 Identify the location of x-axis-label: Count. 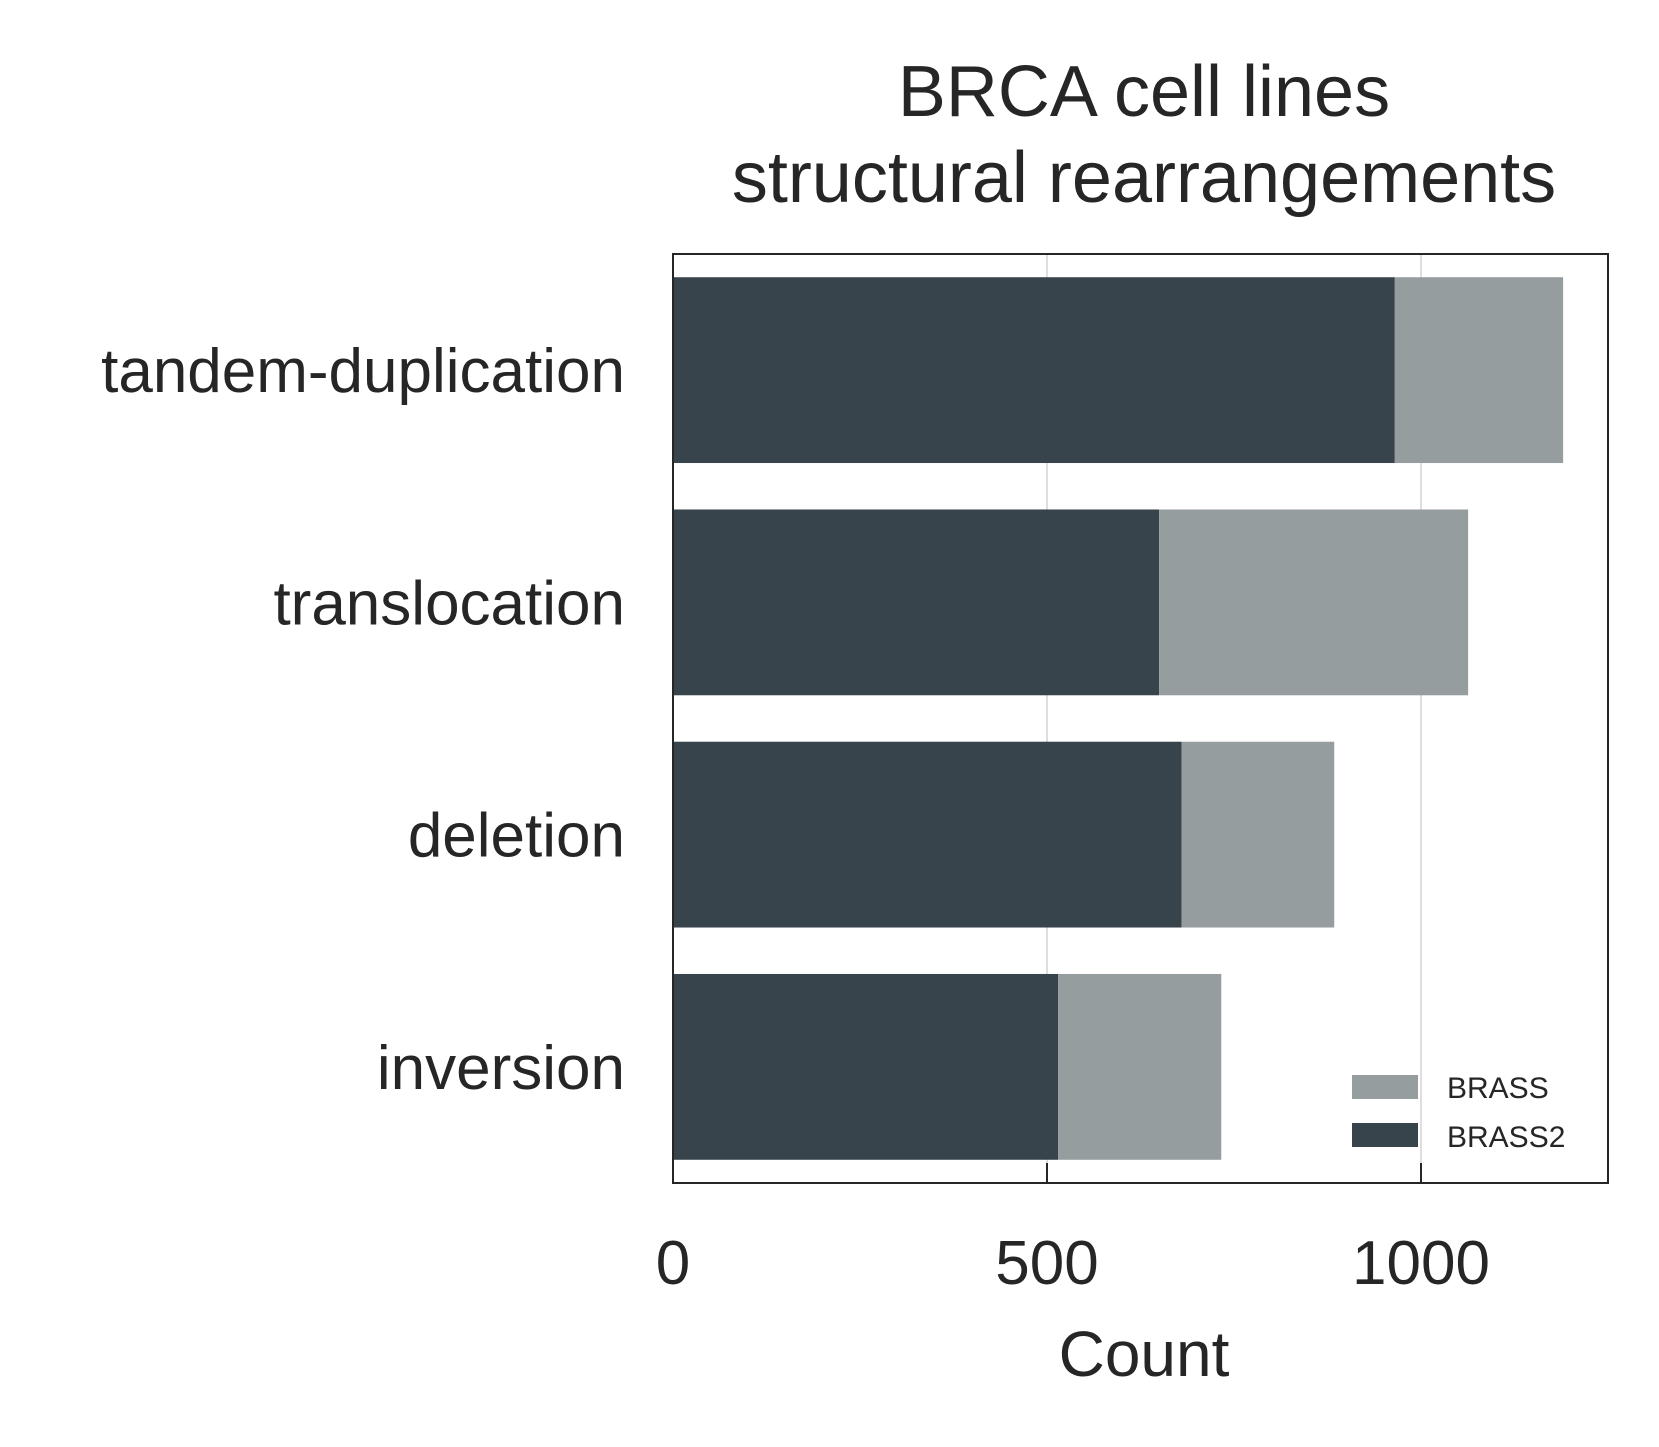
(1144, 1354).